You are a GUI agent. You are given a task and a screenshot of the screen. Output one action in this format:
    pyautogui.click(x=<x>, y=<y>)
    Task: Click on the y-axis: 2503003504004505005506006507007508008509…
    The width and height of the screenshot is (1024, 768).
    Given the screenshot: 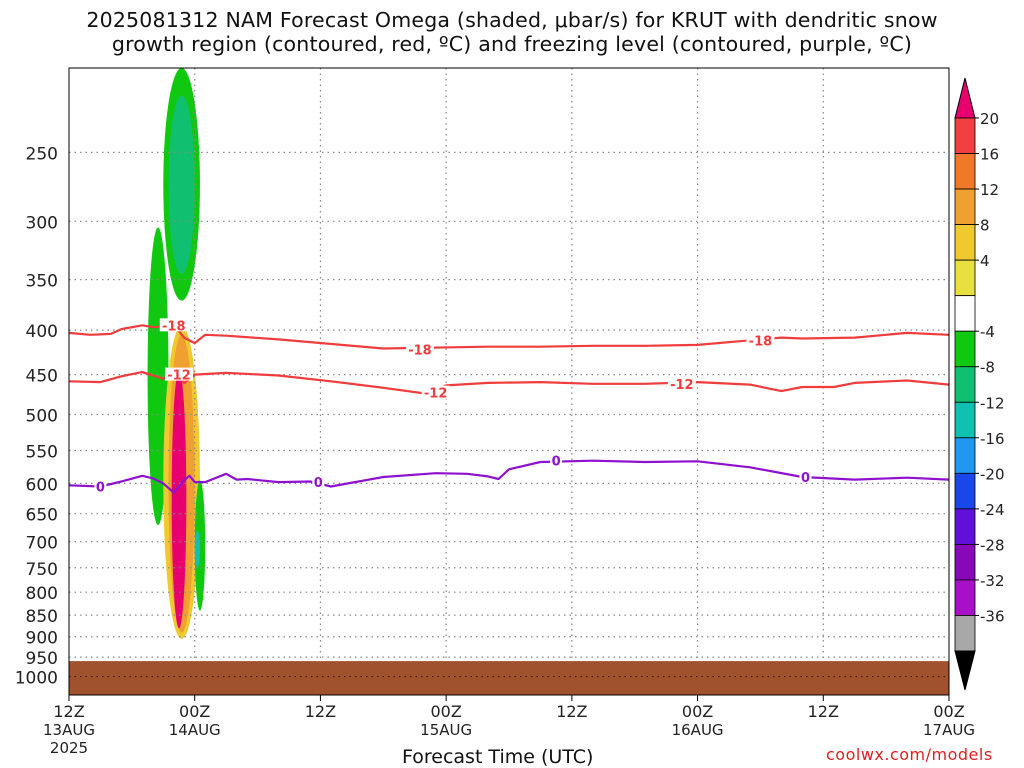 What is the action you would take?
    pyautogui.click(x=36, y=416)
    